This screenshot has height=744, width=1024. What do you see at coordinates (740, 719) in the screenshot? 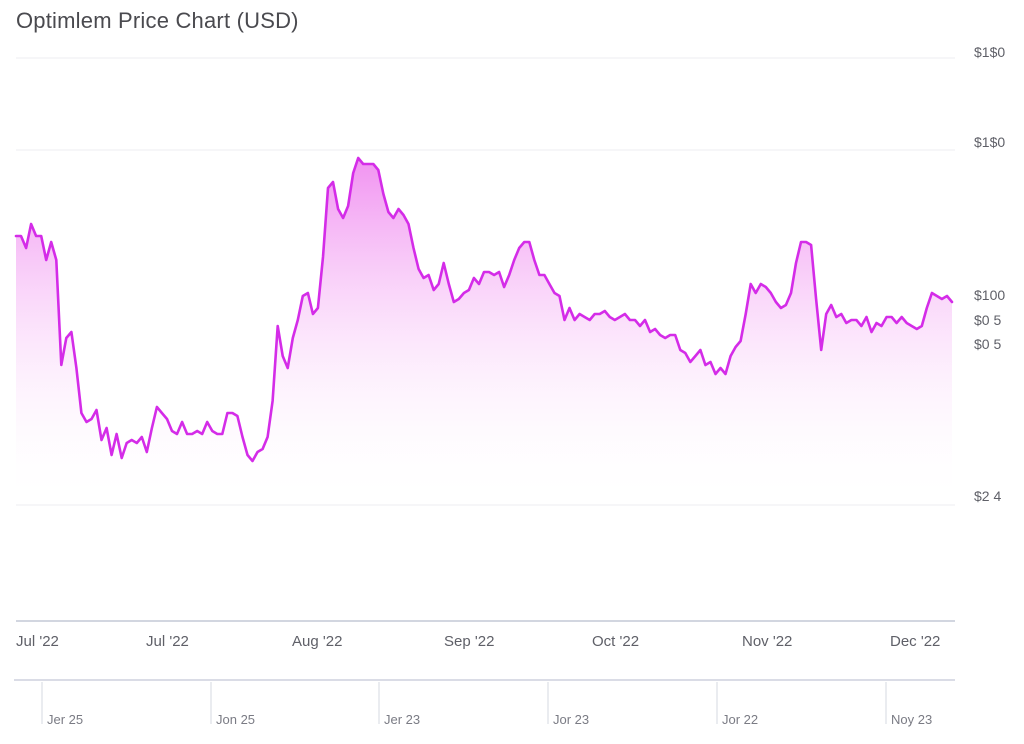
I see `navigator-label: Jor 22` at bounding box center [740, 719].